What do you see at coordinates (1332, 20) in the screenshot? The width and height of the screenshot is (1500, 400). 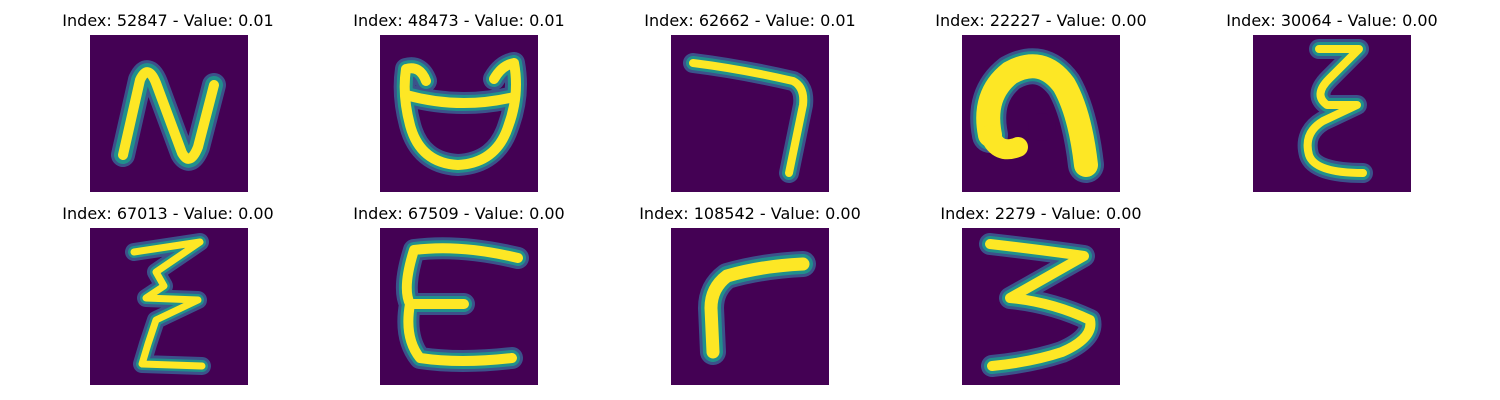 I see `tile-title: Index: 30064 - Value: 0.00` at bounding box center [1332, 20].